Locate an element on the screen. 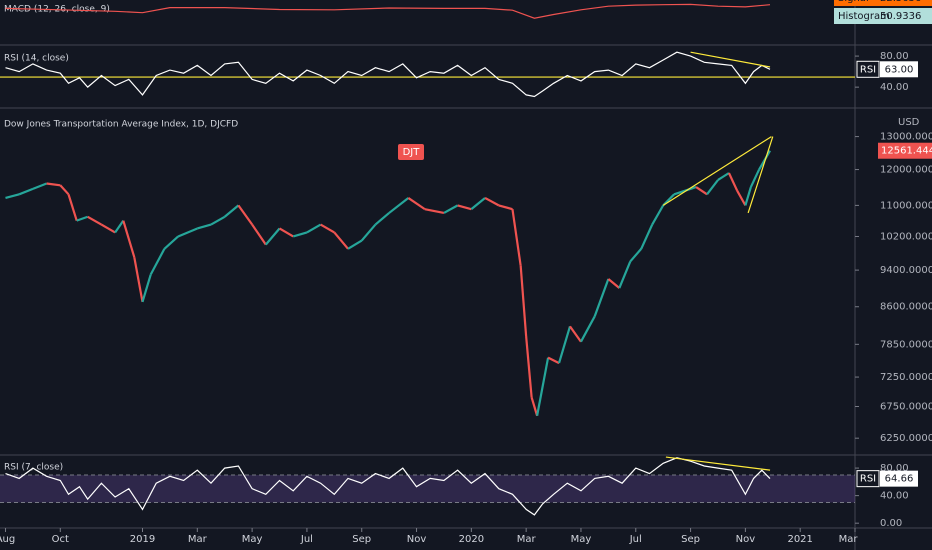 The height and width of the screenshot is (550, 932). y-tick-label: 7850.0000 is located at coordinates (906, 344).